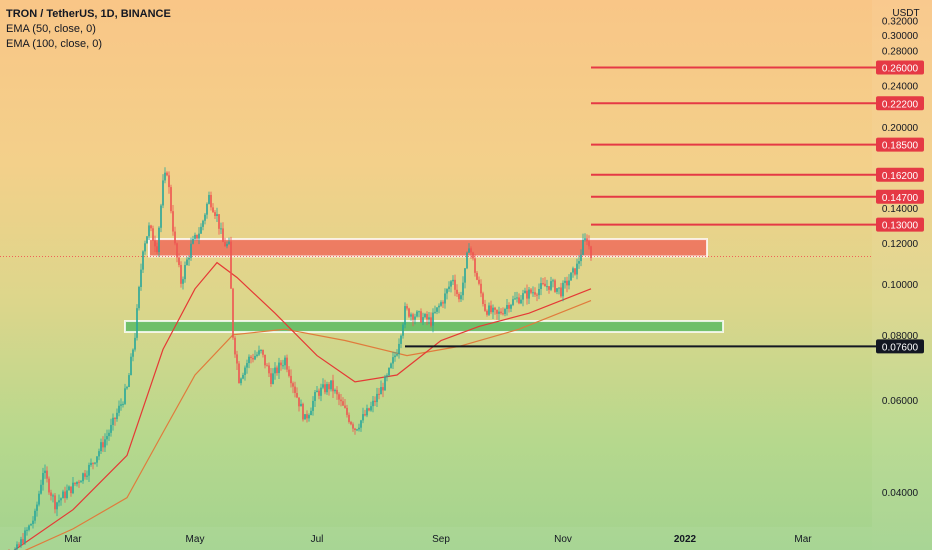 This screenshot has width=932, height=550. What do you see at coordinates (900, 176) in the screenshot?
I see `target-price-tag-label: 0.16200` at bounding box center [900, 176].